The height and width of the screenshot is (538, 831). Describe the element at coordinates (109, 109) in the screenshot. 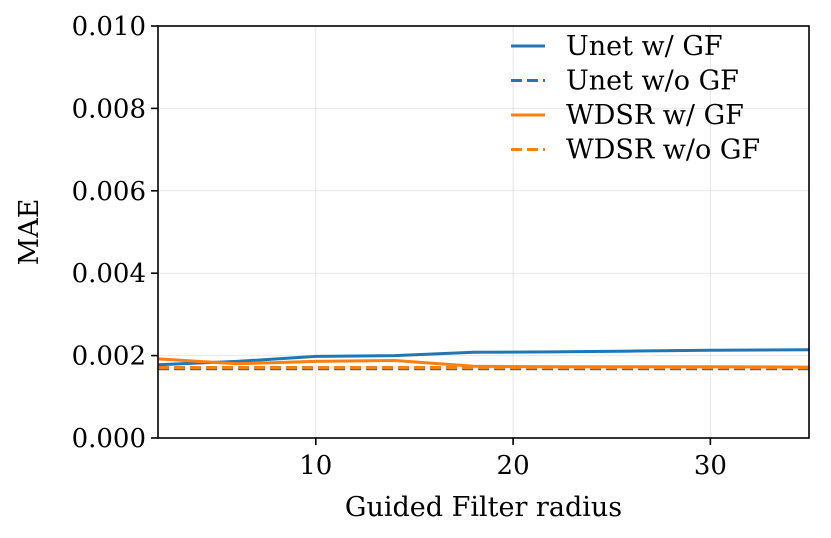

I see `y-tick-label: 0.008` at that location.